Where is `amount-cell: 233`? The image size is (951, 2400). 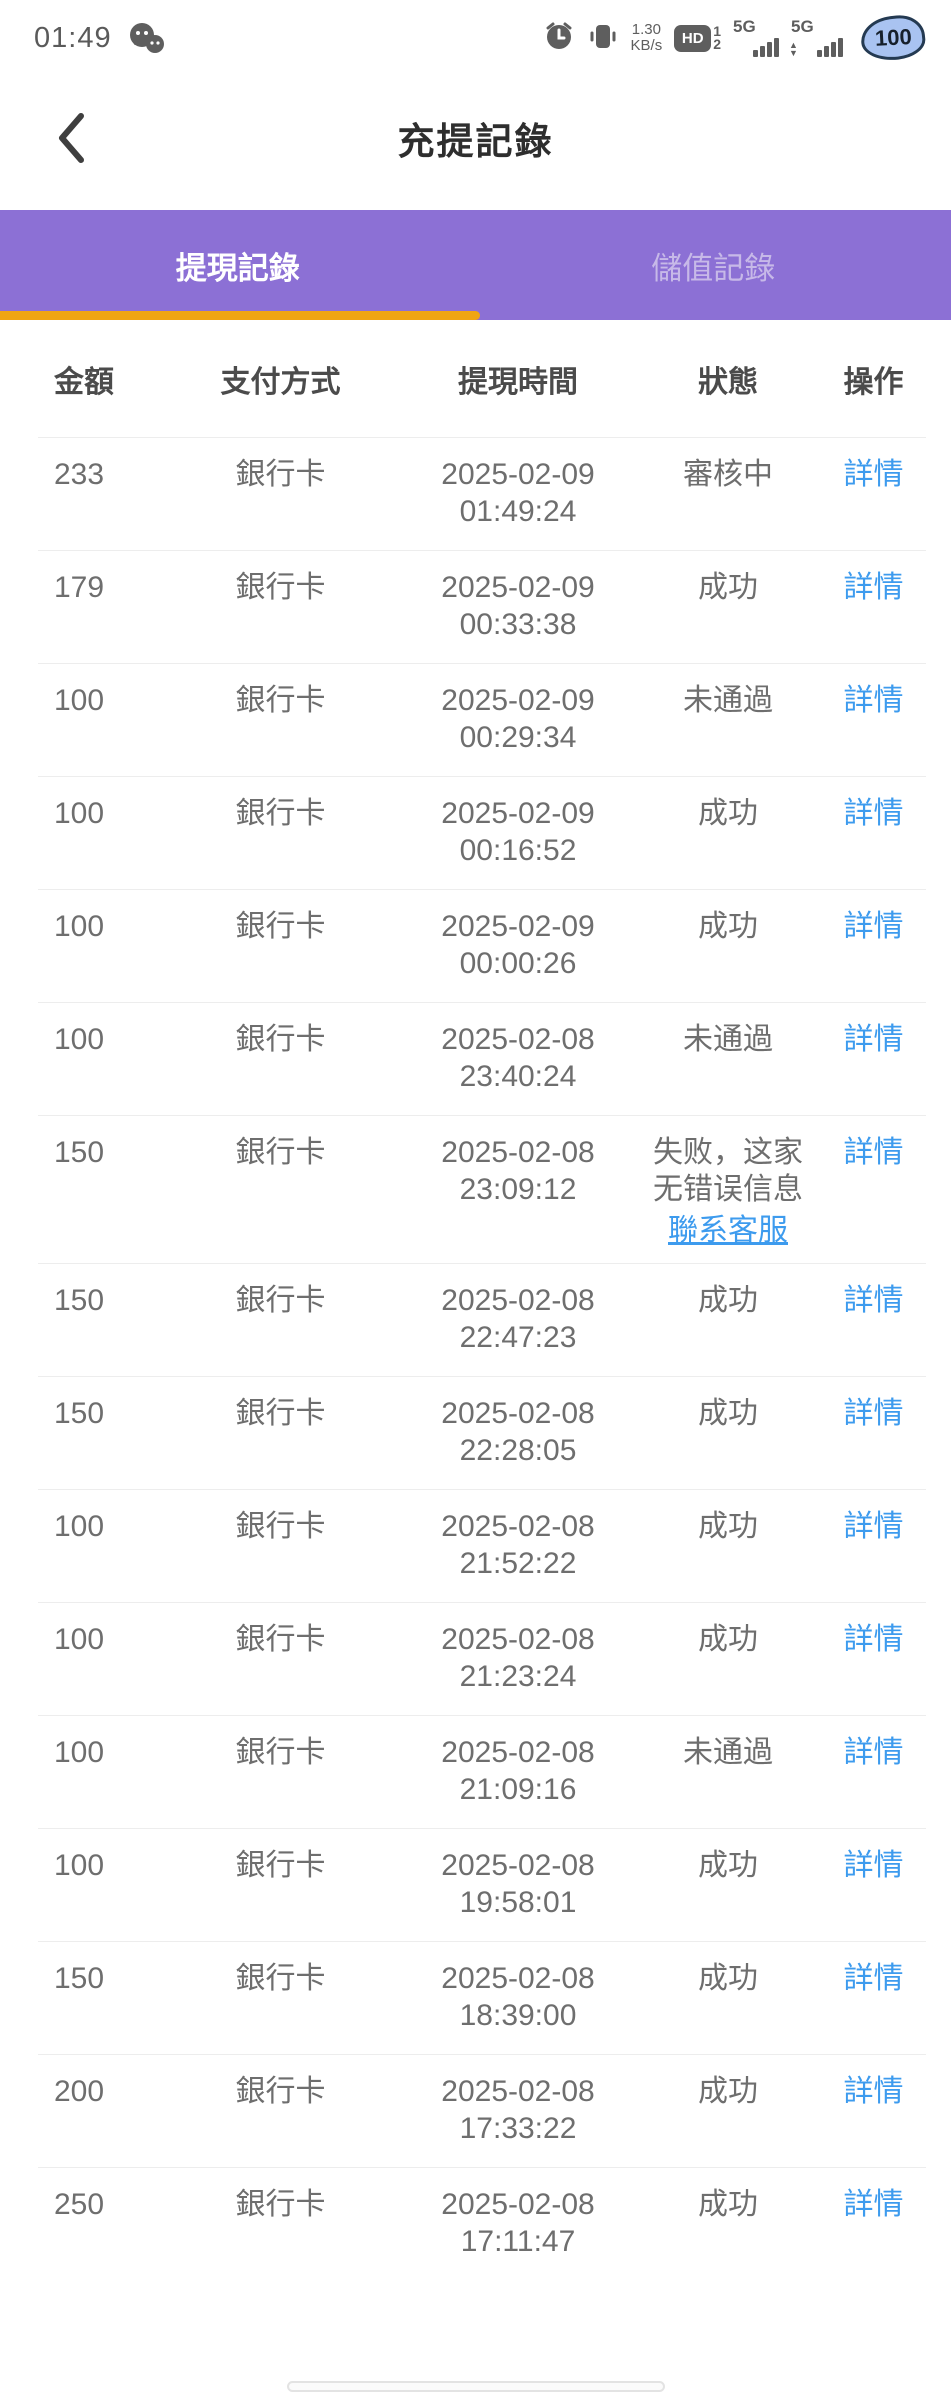 amount-cell: 233 is located at coordinates (79, 474).